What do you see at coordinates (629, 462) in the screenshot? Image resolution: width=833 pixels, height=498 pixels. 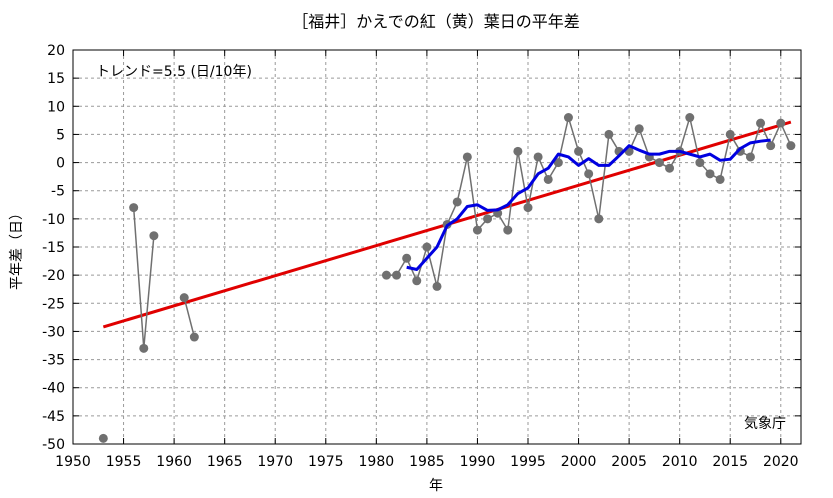 I see `x-tick-label: 2005` at bounding box center [629, 462].